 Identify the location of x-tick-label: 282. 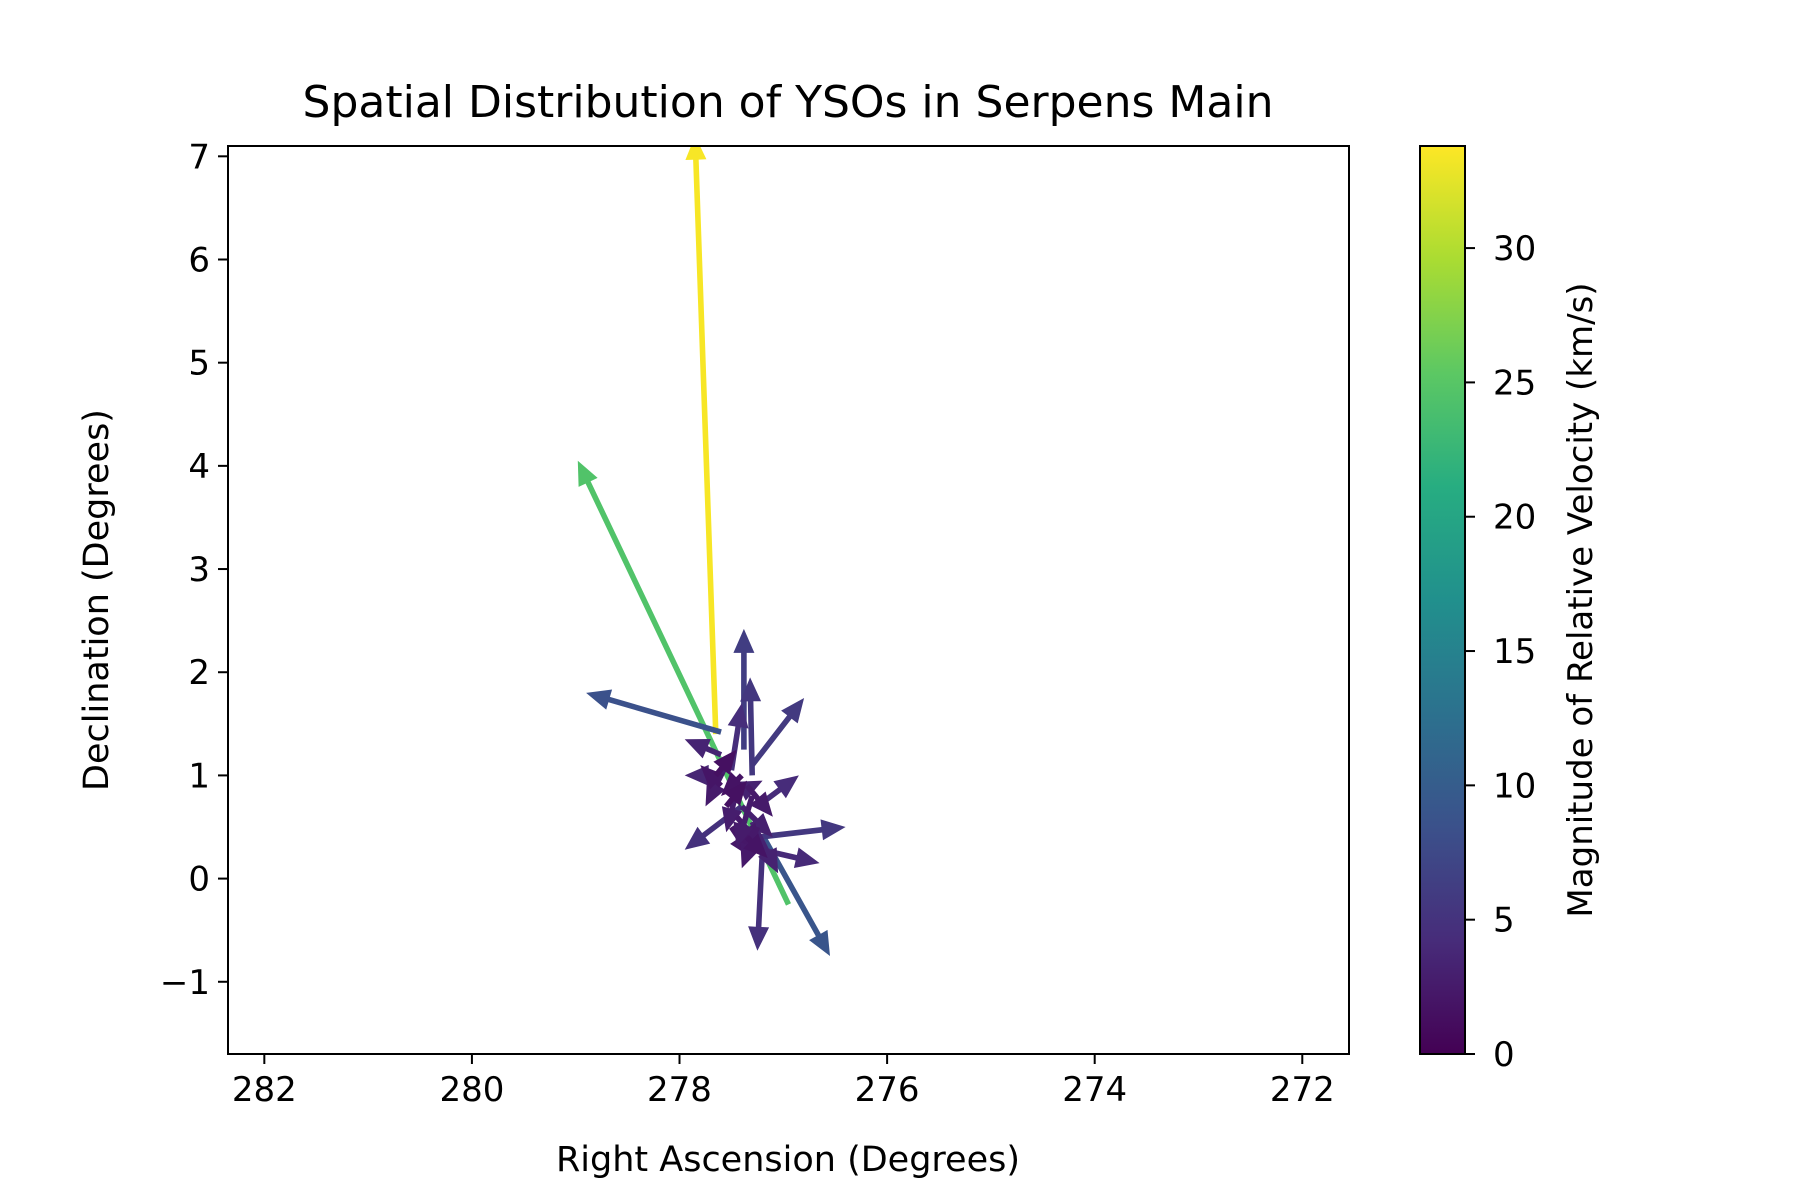
(264, 1090).